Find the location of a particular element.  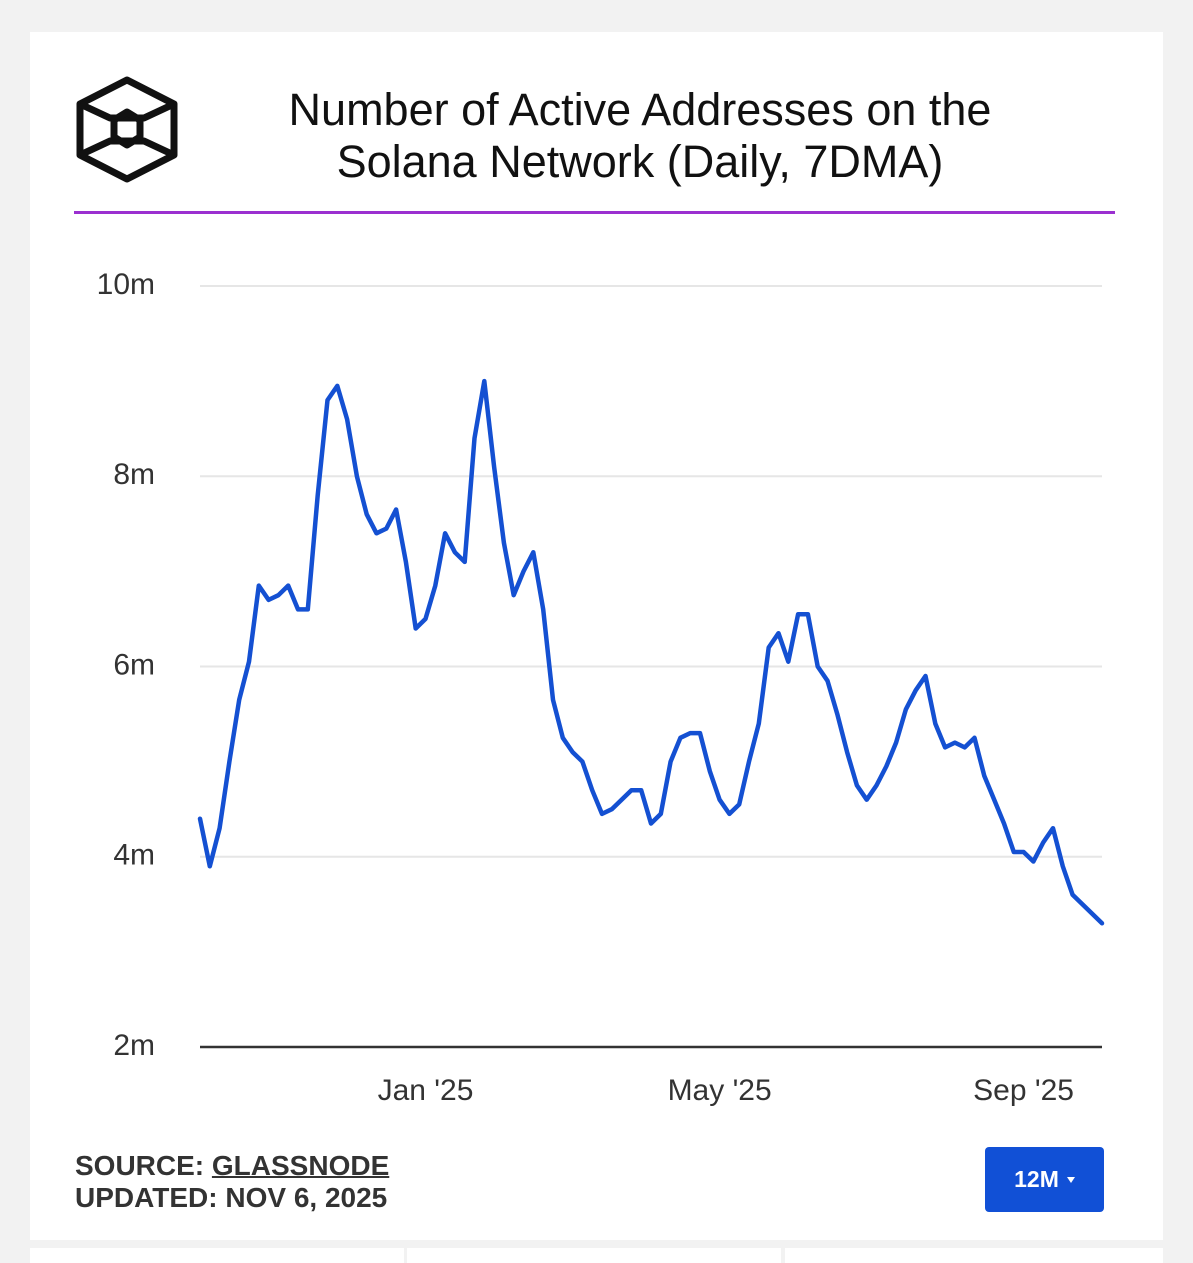

updated: UPDATED: NOV 6, 2025 is located at coordinates (231, 1198).